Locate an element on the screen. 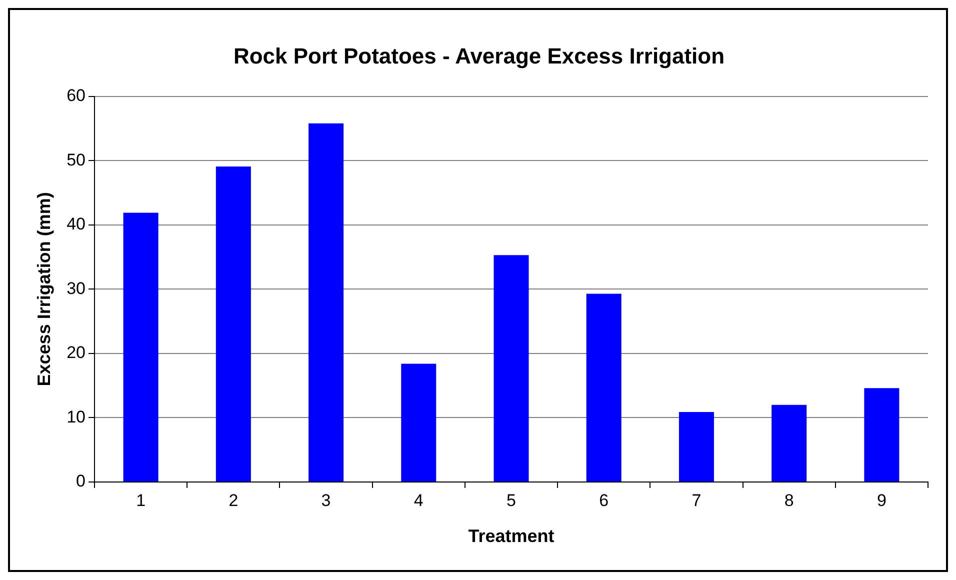 The height and width of the screenshot is (580, 956). x-tick-label: 8 is located at coordinates (789, 500).